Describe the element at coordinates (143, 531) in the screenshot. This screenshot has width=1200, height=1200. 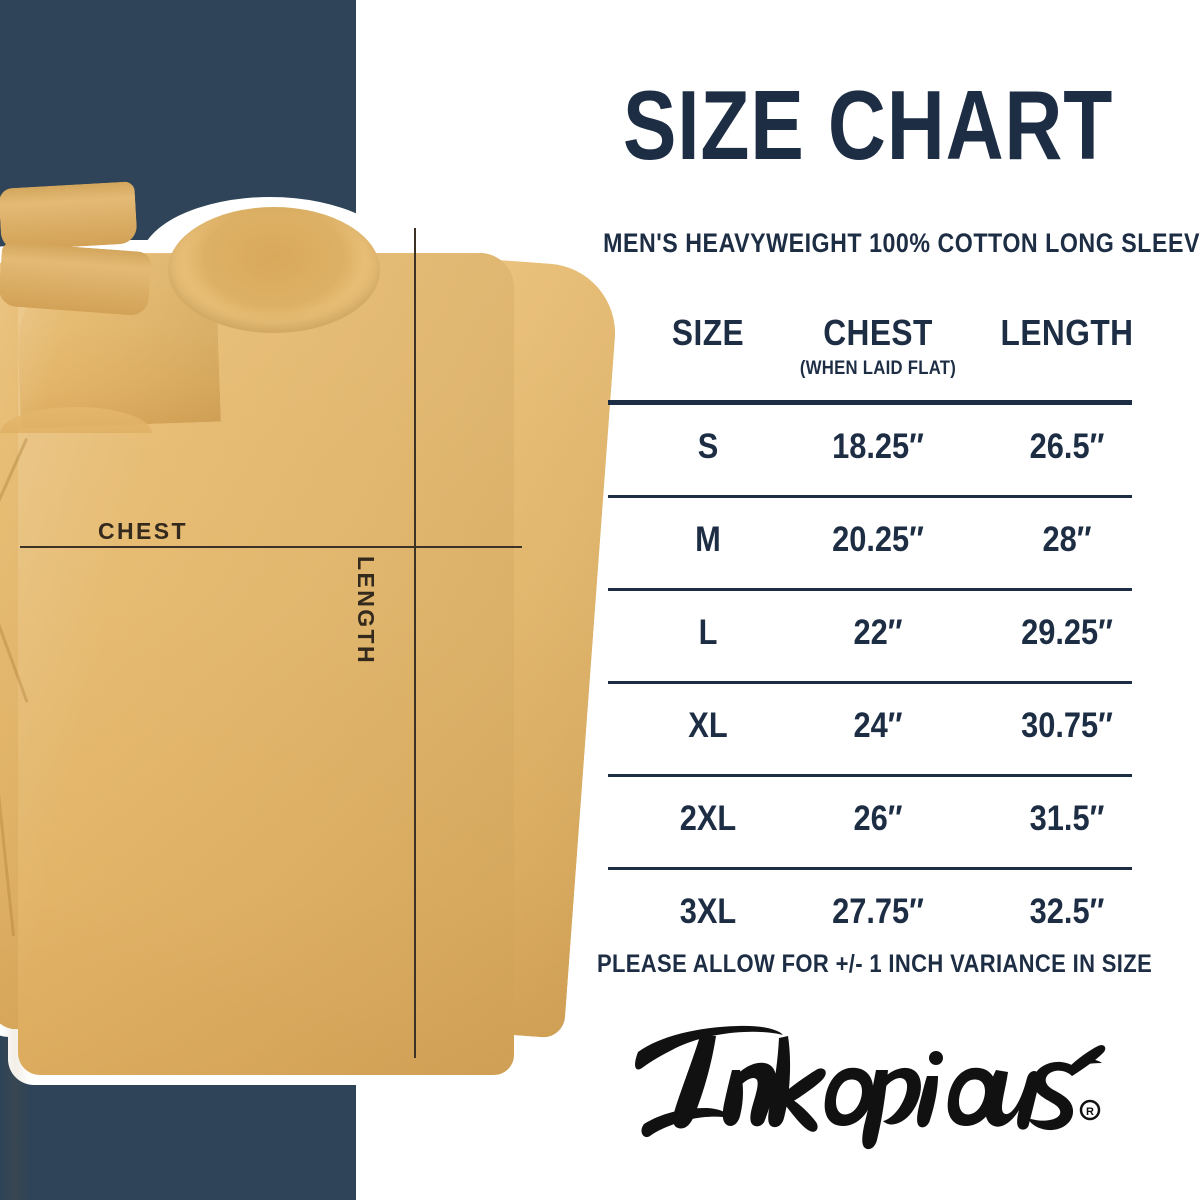
I see `chest-measurement-label: CHEST` at that location.